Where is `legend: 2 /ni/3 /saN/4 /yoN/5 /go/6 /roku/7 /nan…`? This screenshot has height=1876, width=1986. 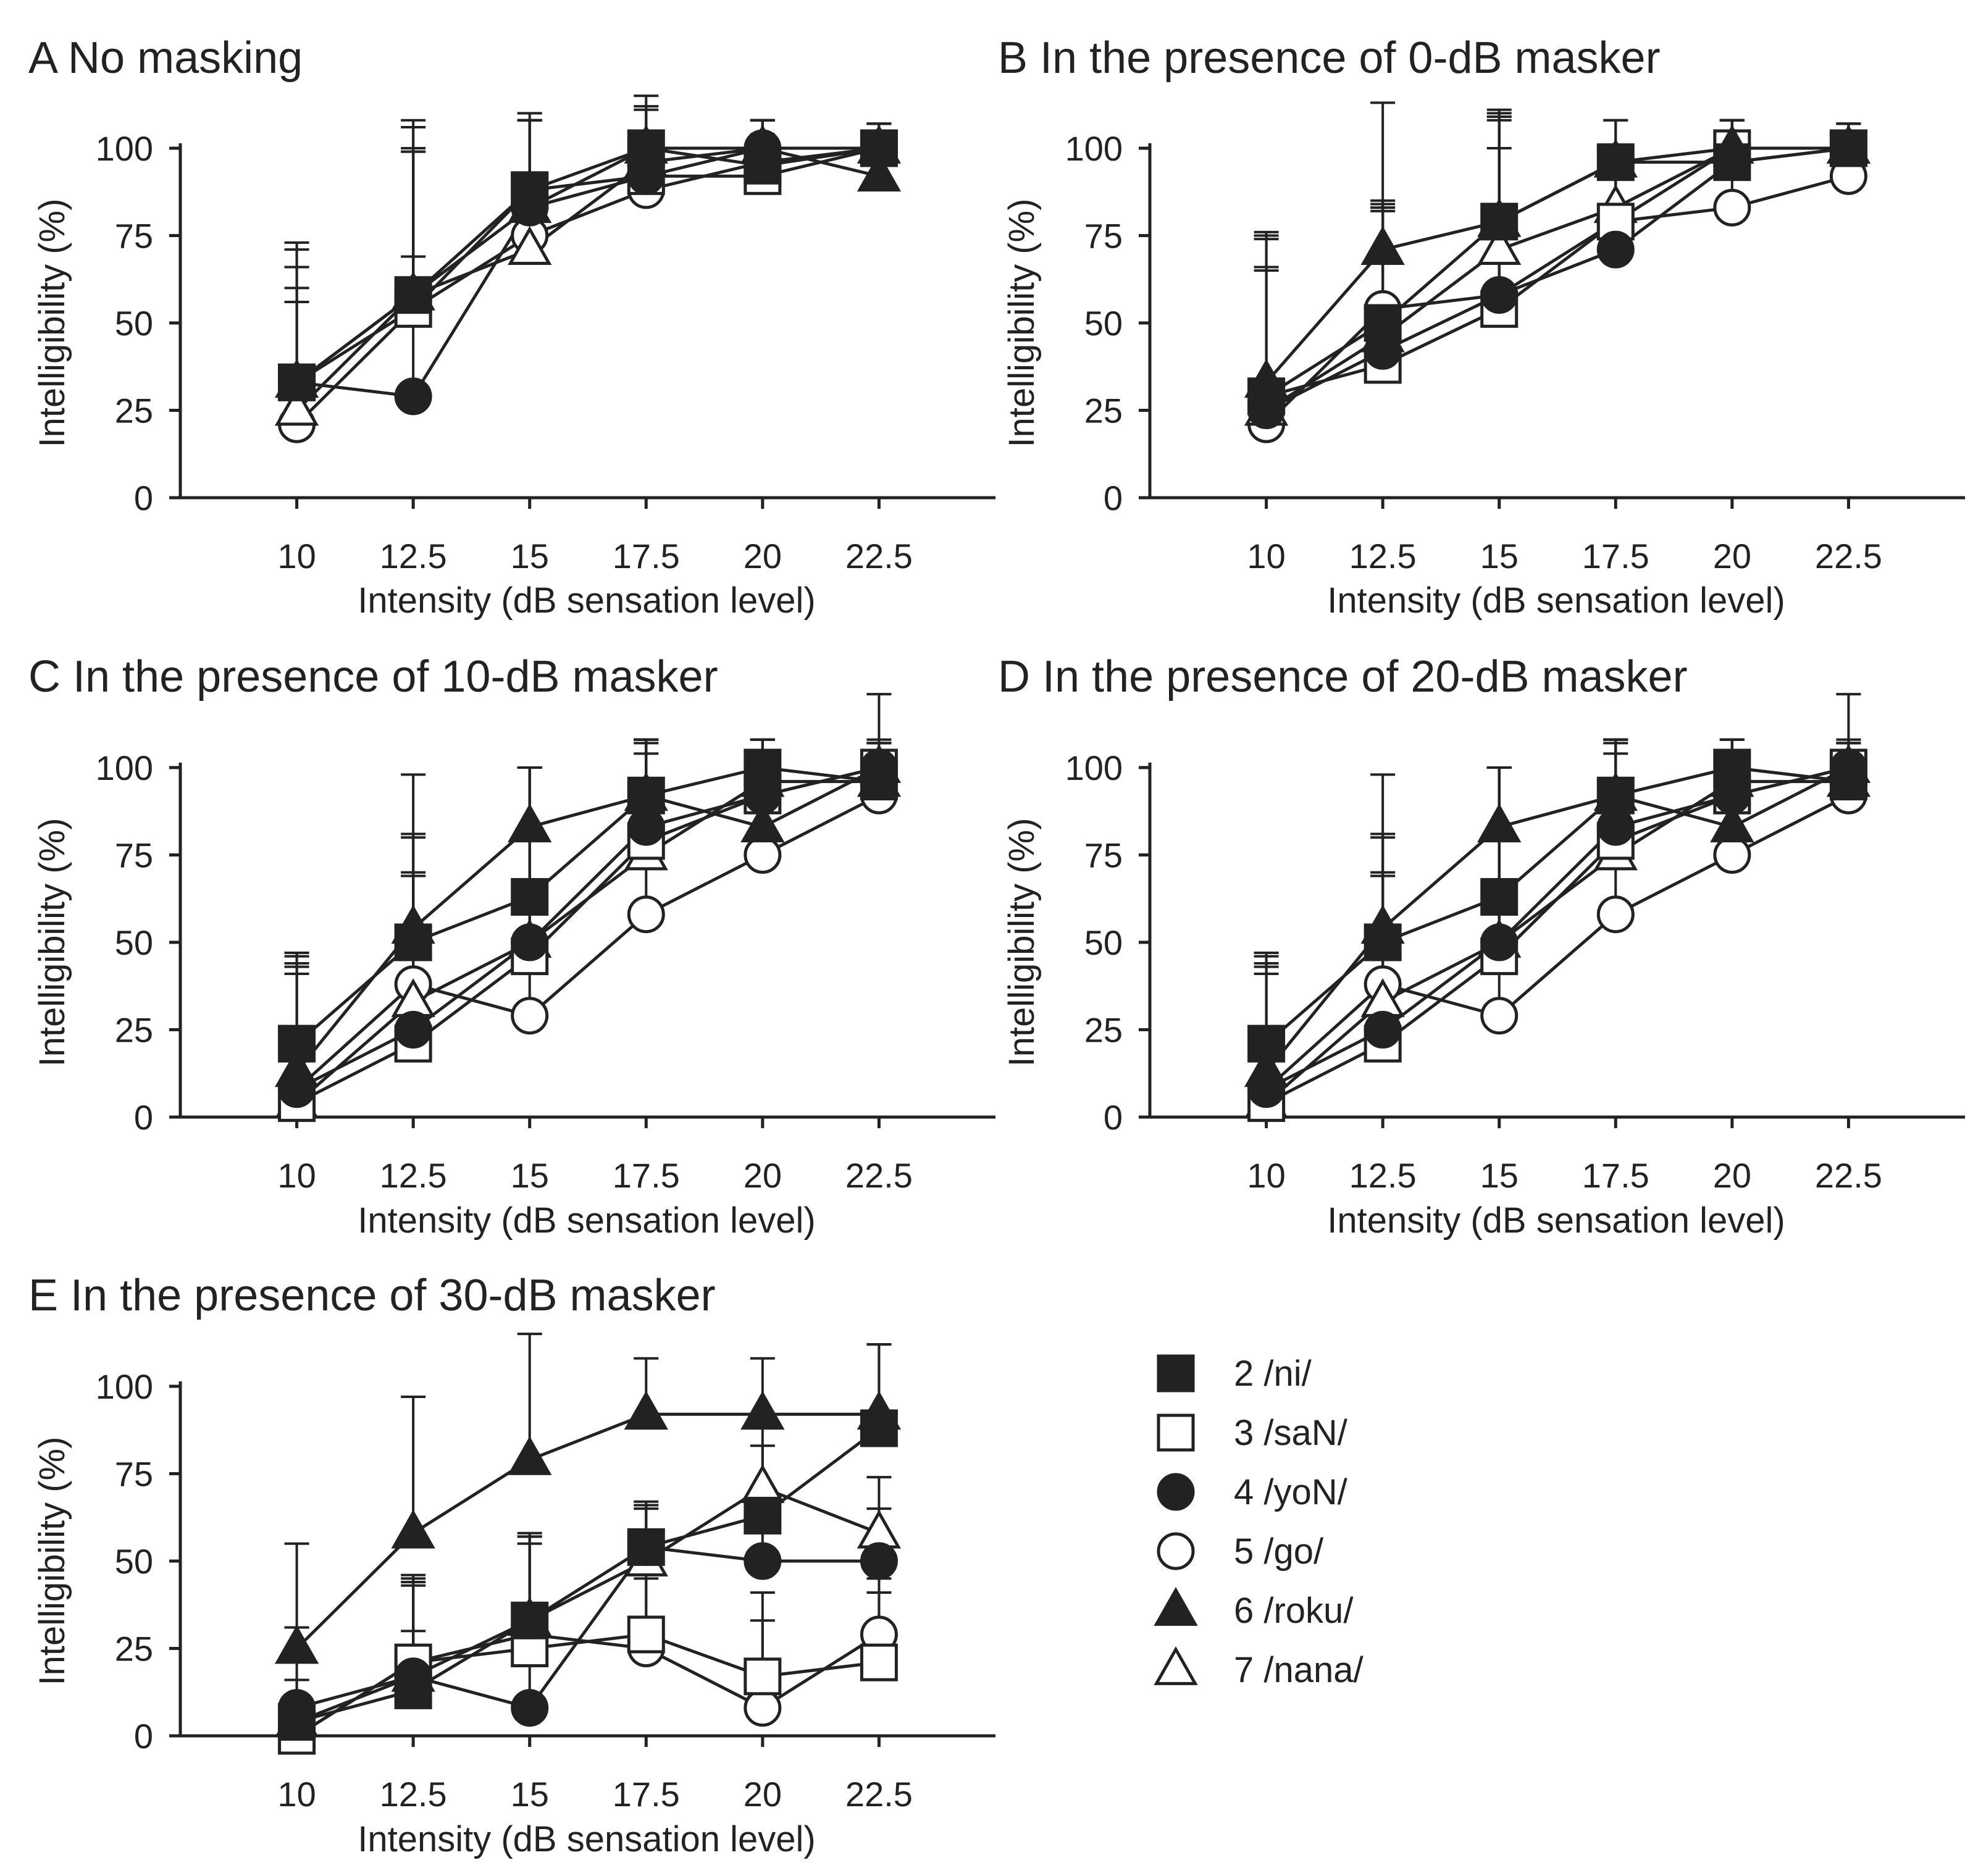
legend: 2 /ni/3 /saN/4 /yoN/5 /go/6 /roku/7 /nan… is located at coordinates (1259, 1522).